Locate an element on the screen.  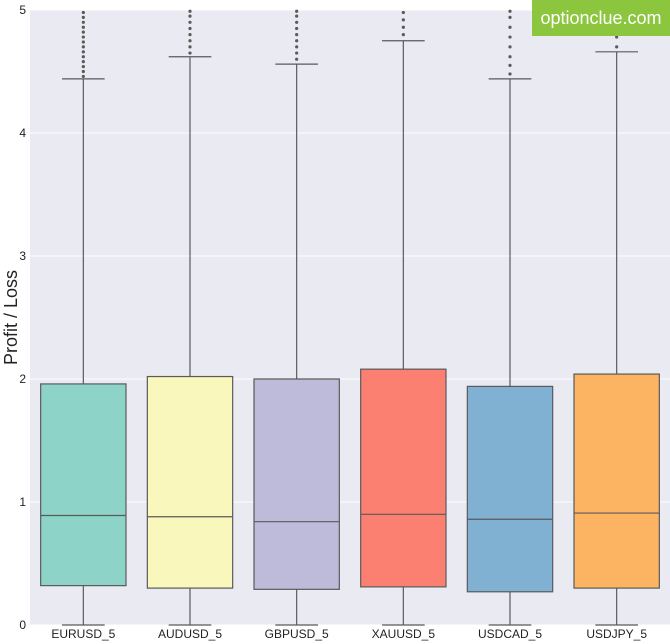
x-tick-label: USDJPY_5 is located at coordinates (616, 634).